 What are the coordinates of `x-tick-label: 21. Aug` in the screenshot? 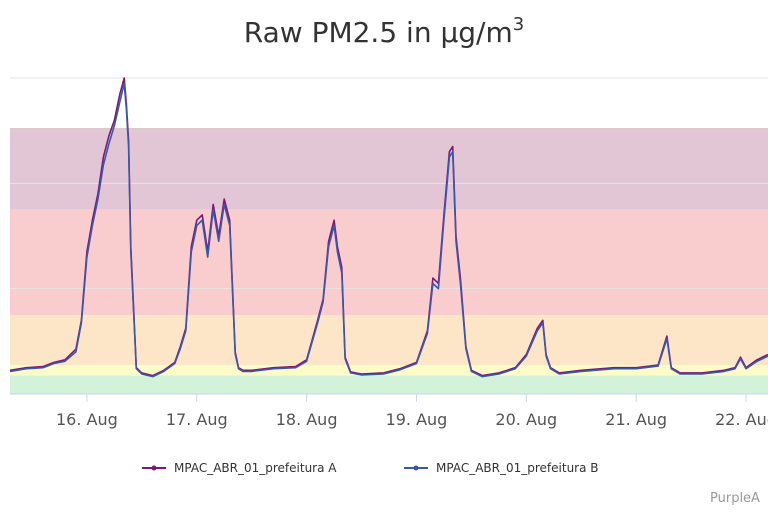 It's located at (636, 419).